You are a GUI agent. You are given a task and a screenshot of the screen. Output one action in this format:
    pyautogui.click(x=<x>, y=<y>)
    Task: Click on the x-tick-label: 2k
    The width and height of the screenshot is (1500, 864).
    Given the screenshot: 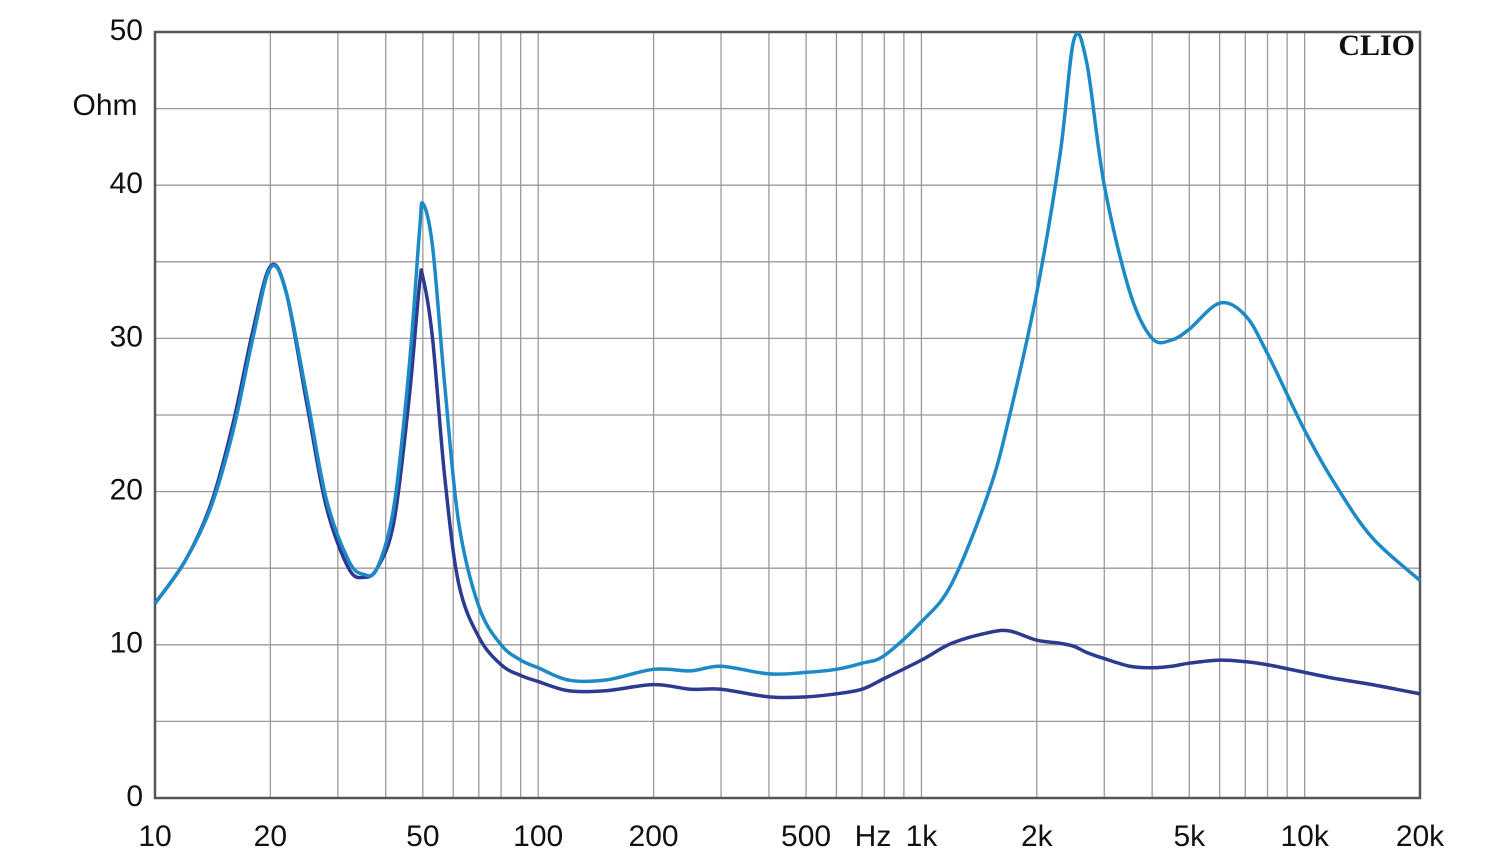 What is the action you would take?
    pyautogui.click(x=1037, y=836)
    